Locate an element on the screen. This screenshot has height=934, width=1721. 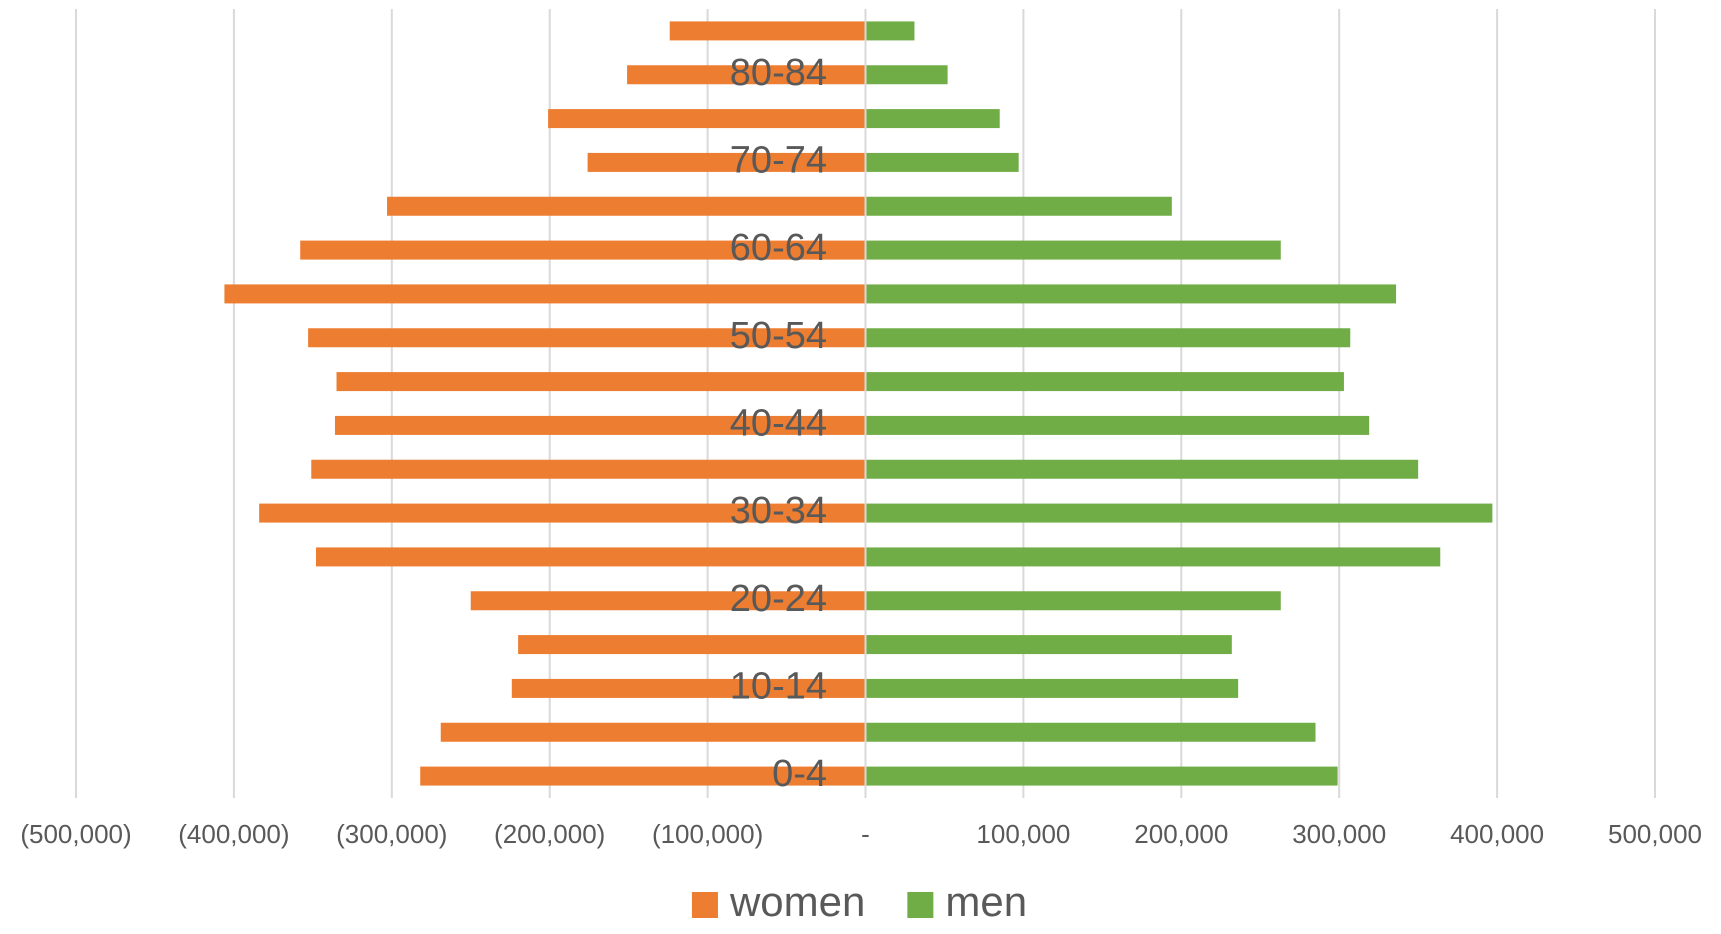
x-tick-label: (400,000) is located at coordinates (233, 834).